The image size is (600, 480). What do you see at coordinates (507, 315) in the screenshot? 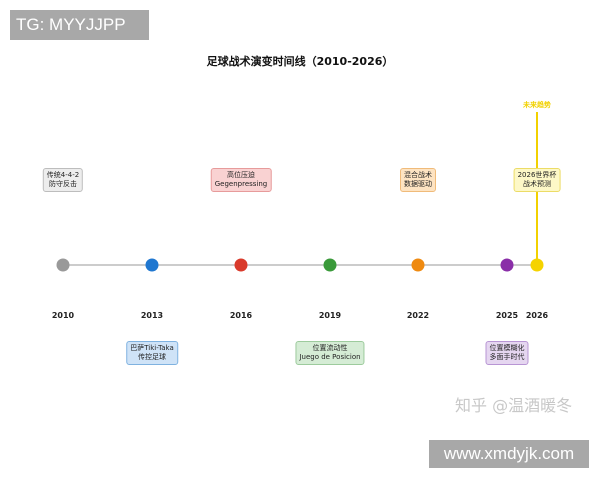
I see `year-label-2025: 2025` at bounding box center [507, 315].